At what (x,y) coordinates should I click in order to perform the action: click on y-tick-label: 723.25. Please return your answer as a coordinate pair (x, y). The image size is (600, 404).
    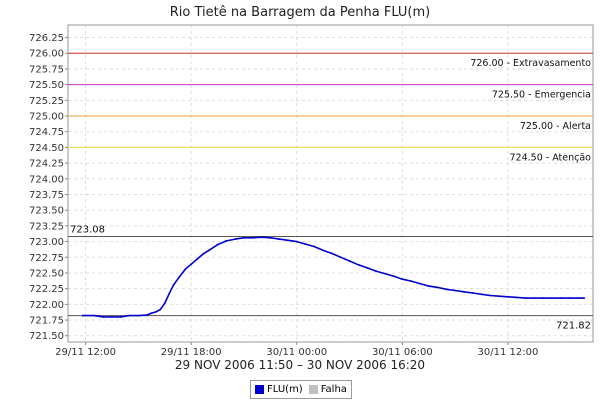
    Looking at the image, I should click on (46, 226).